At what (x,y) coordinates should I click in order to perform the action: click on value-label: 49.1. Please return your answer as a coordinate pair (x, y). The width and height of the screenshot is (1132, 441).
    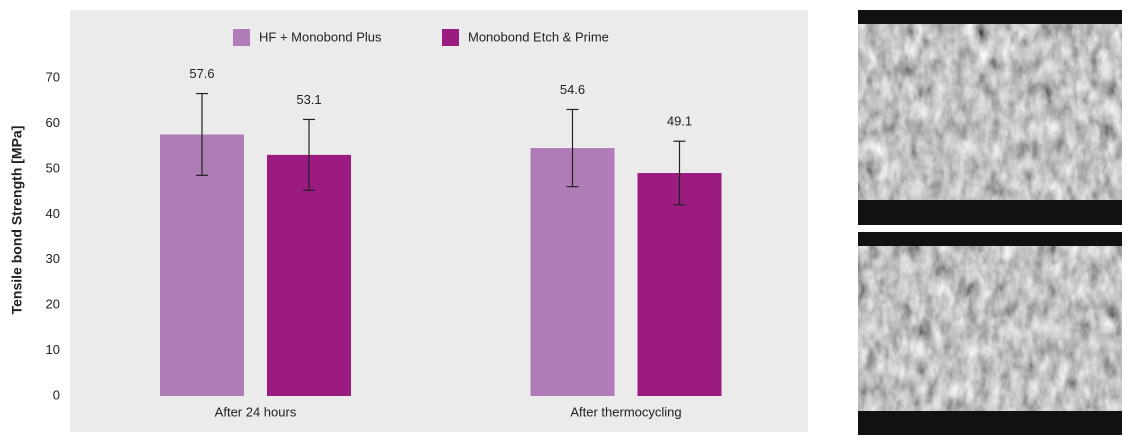
    Looking at the image, I should click on (679, 121).